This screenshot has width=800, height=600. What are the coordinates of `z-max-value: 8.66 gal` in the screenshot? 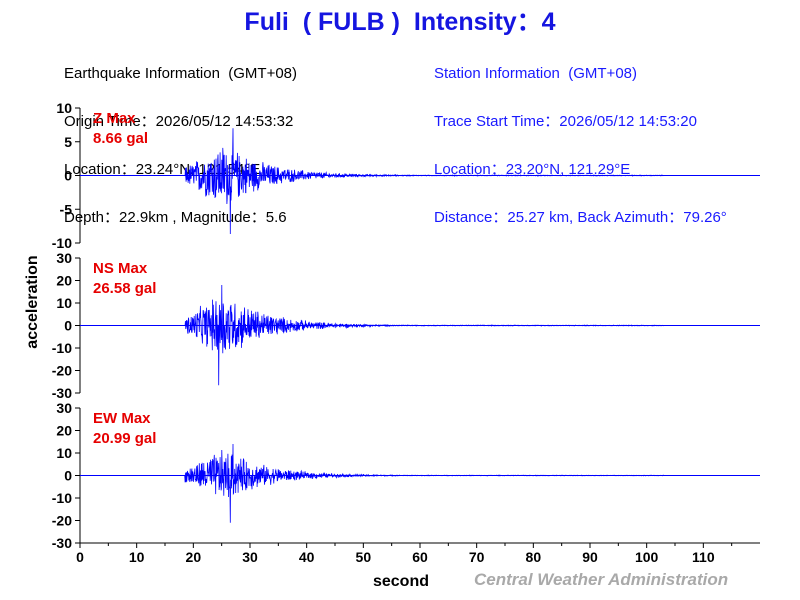 It's located at (120, 138).